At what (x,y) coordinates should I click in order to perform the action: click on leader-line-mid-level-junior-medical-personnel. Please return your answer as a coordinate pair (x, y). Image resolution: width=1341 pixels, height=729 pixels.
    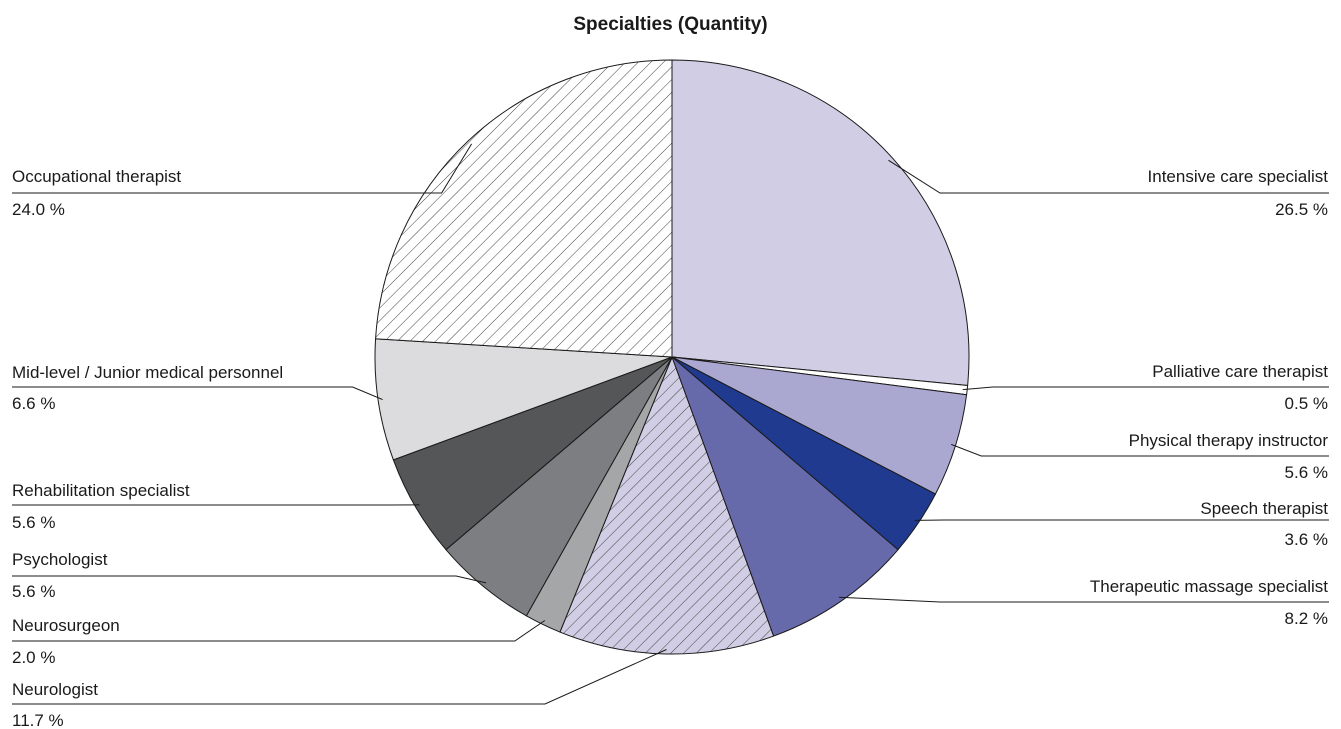
    Looking at the image, I should click on (197, 393).